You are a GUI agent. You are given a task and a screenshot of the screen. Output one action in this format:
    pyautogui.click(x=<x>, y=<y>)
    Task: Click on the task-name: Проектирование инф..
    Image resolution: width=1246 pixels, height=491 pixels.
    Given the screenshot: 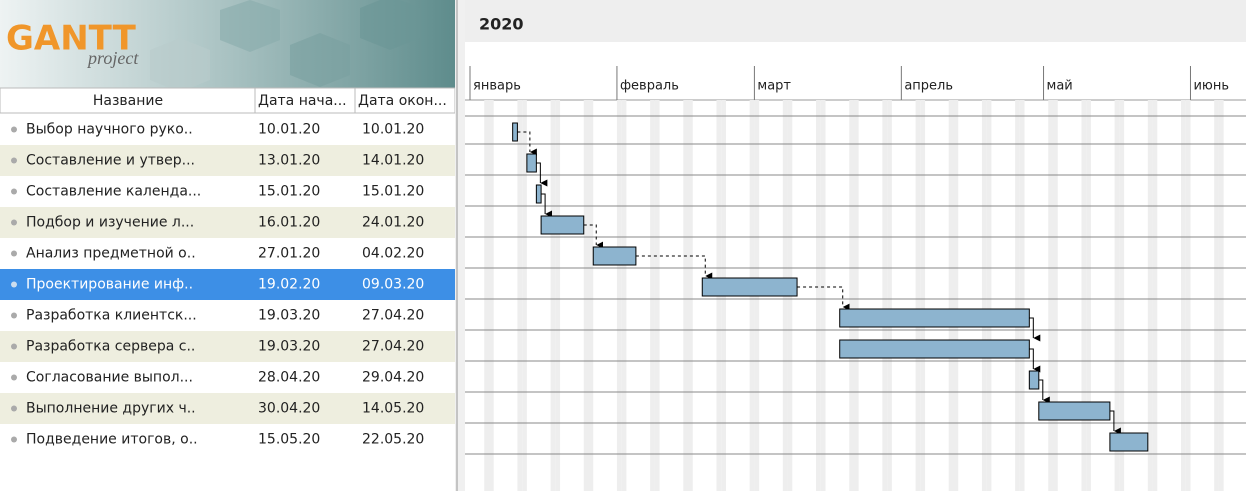 What is the action you would take?
    pyautogui.click(x=109, y=285)
    